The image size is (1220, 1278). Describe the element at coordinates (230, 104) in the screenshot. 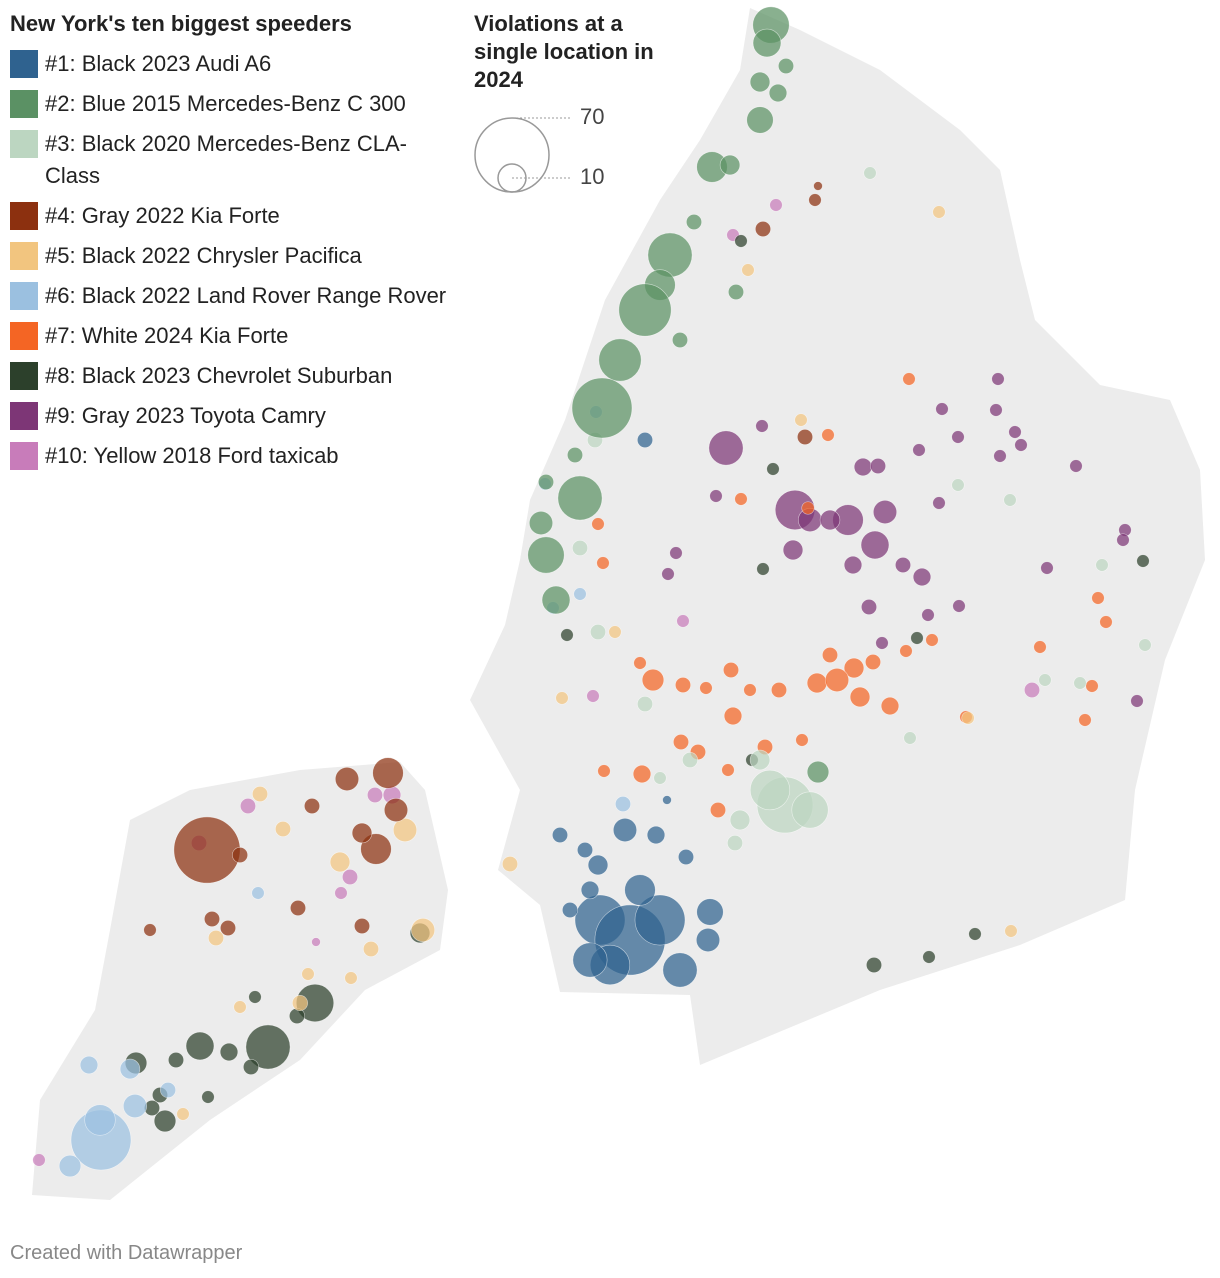

I see `legend-item: #2: Blue 2015 Mercedes-Benz C 300` at that location.